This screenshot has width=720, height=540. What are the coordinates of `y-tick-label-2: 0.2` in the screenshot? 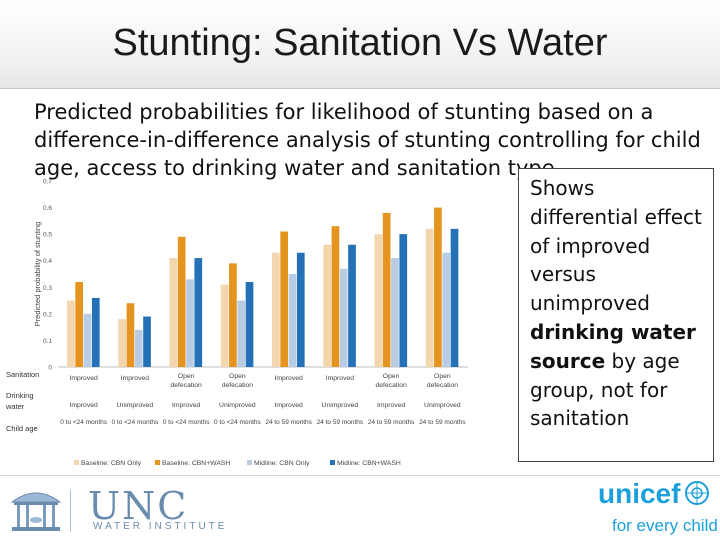 It's located at (47, 314).